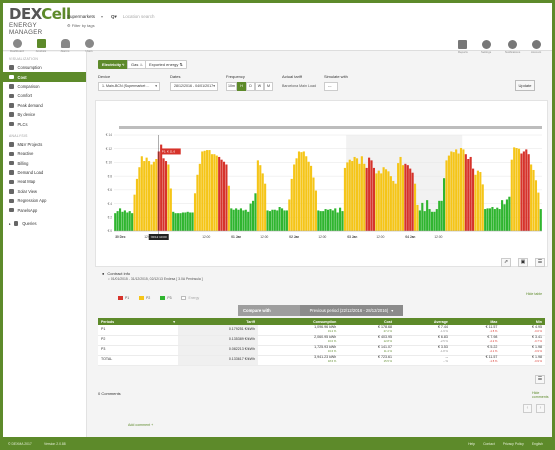 The image size is (555, 450). Describe the element at coordinates (123, 298) in the screenshot. I see `legend-item-p1: P1` at that location.